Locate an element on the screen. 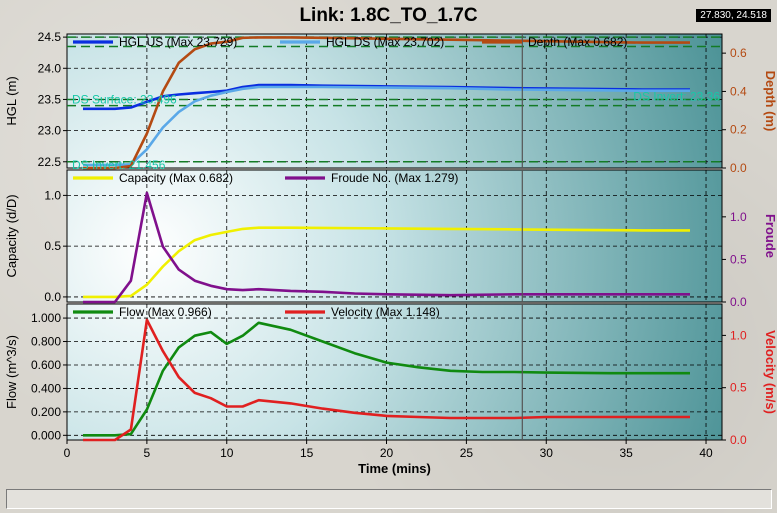 This screenshot has height=513, width=777. legend-label-froude: Froude No. (Max 1.279) is located at coordinates (394, 178).